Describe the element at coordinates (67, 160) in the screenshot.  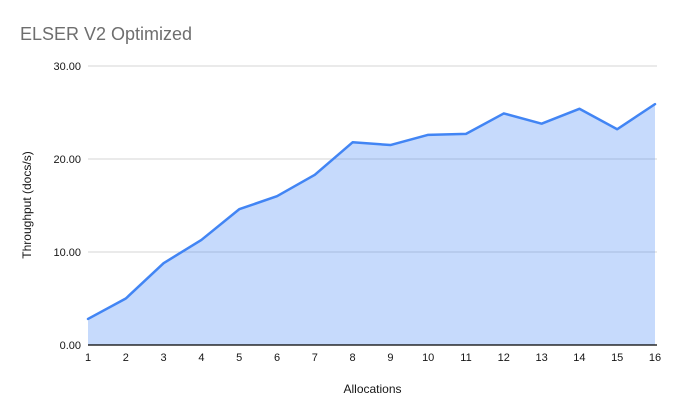
I see `y-tick-label: 20.00` at that location.